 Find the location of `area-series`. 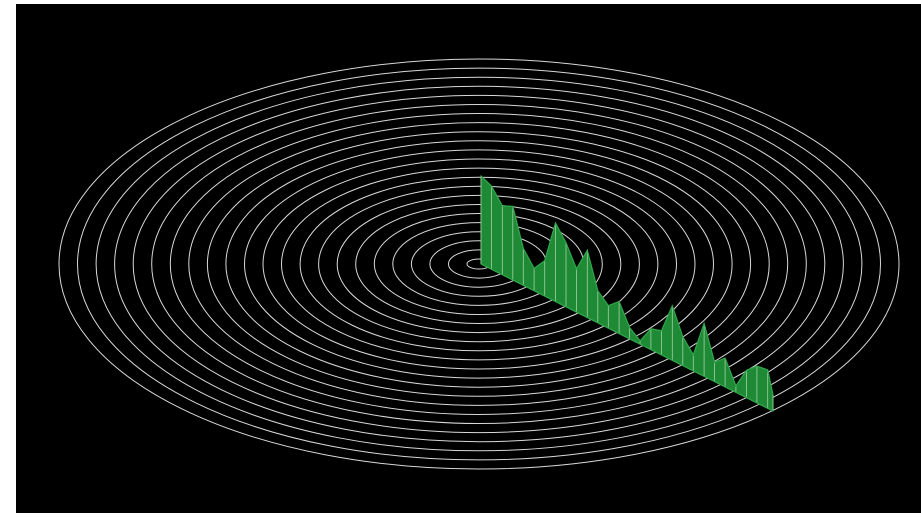

area-series is located at coordinates (627, 293).